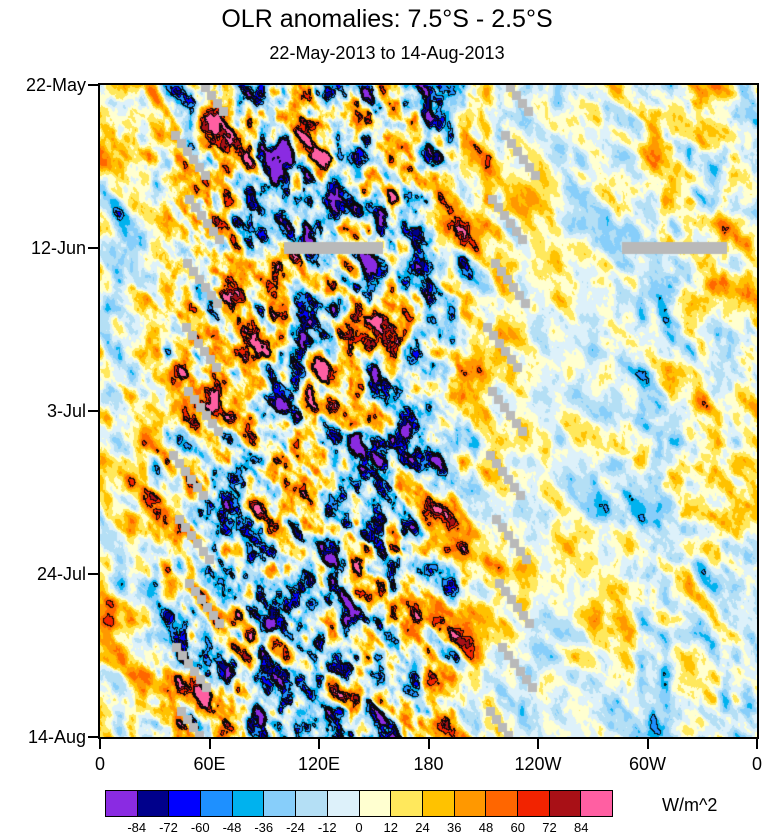 The image size is (774, 834). I want to click on colorbar-tick-label: 12, so click(390, 827).